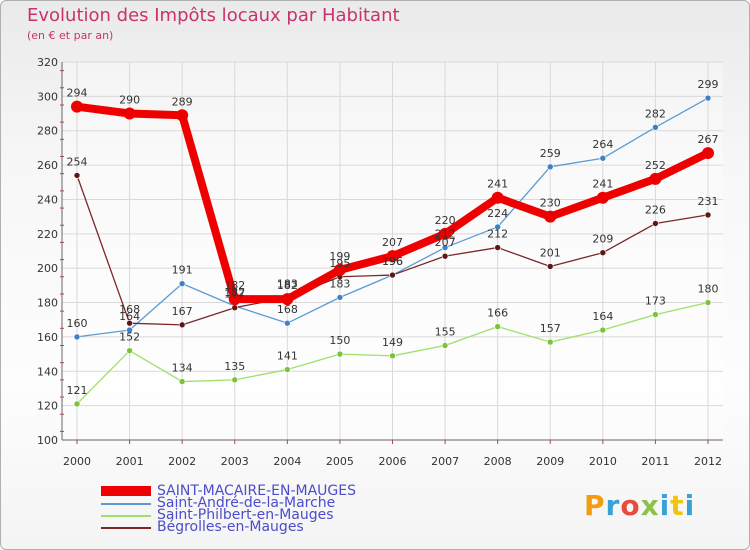 The image size is (750, 550). What do you see at coordinates (245, 515) in the screenshot?
I see `legend-label: Saint-Philbert-en-Mauges` at bounding box center [245, 515].